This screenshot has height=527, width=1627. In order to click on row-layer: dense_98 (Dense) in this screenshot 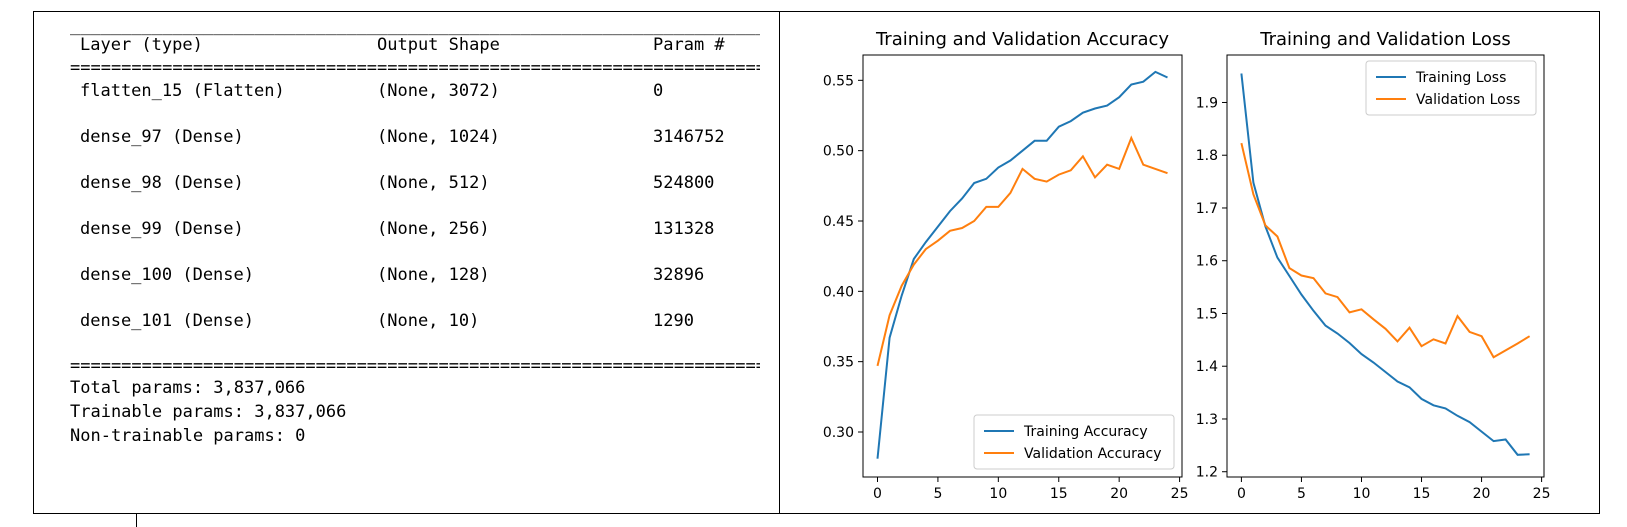, I will do `click(162, 183)`.